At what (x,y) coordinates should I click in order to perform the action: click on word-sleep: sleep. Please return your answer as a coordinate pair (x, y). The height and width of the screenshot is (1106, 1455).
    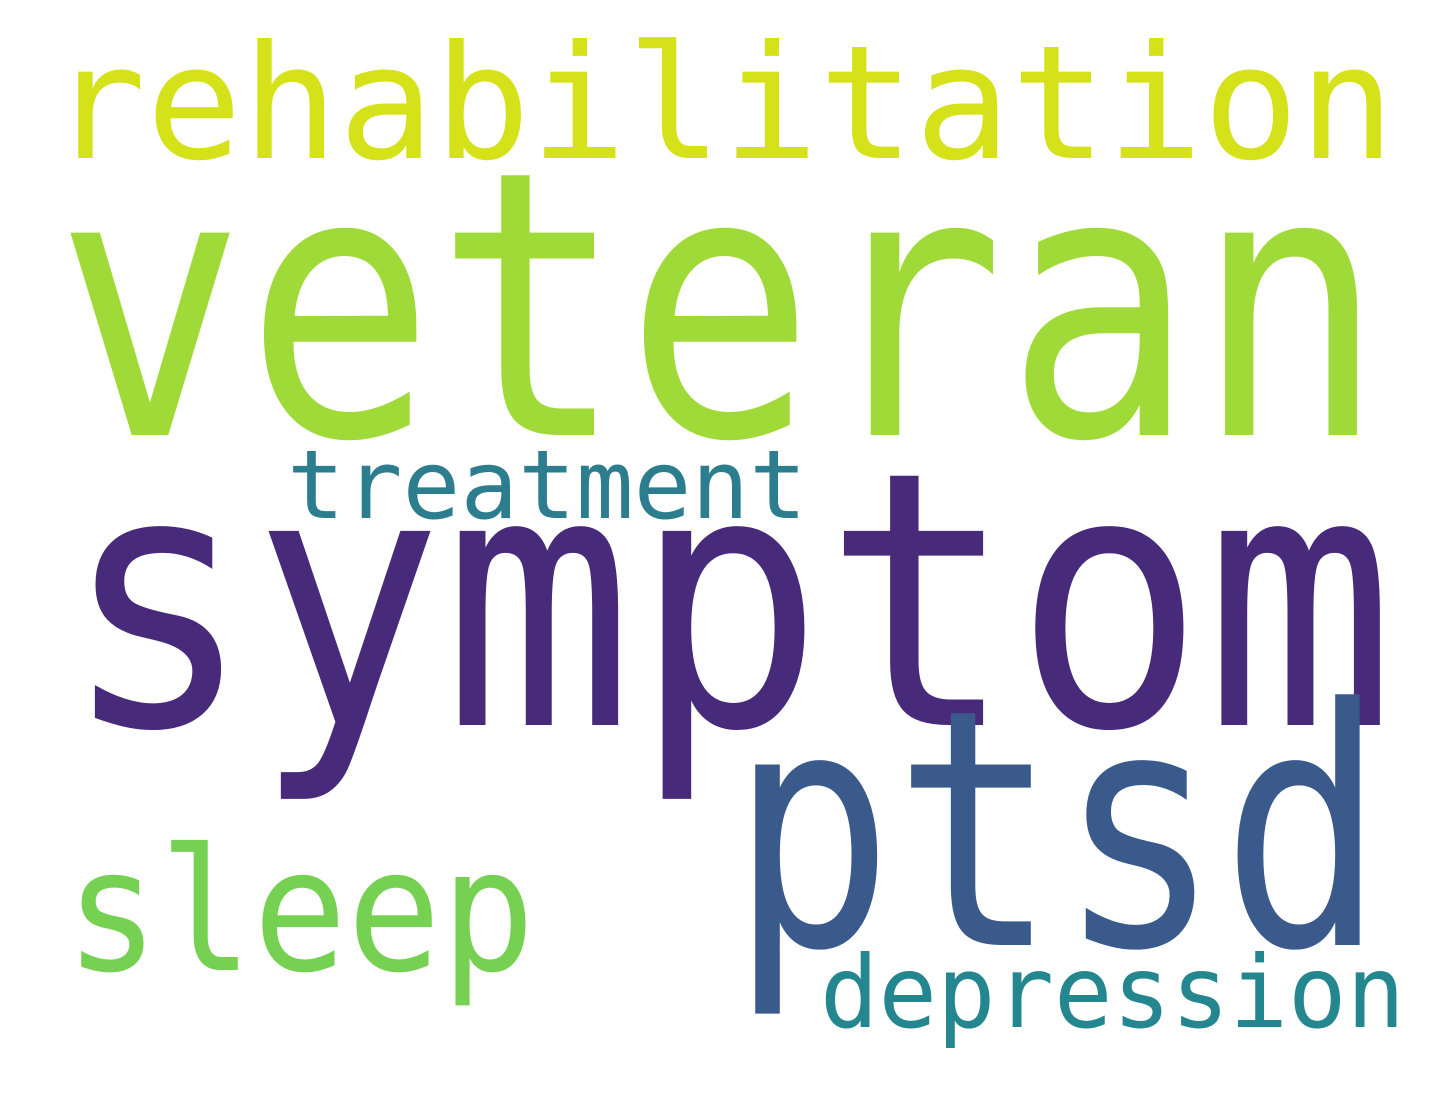
    Looking at the image, I should click on (300, 912).